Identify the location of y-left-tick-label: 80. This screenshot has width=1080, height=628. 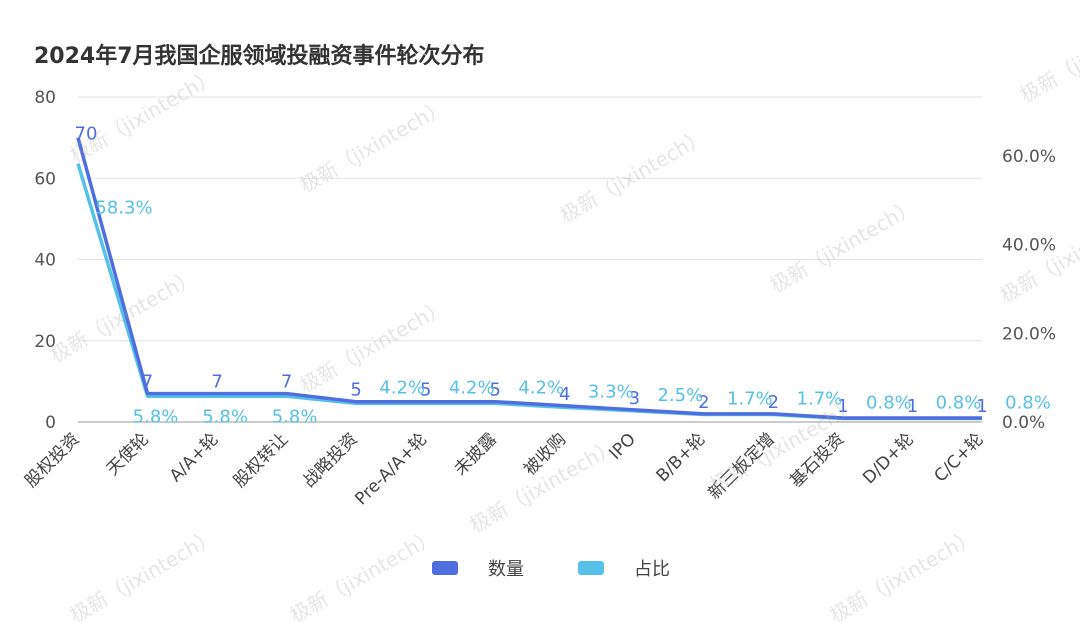
(45, 98).